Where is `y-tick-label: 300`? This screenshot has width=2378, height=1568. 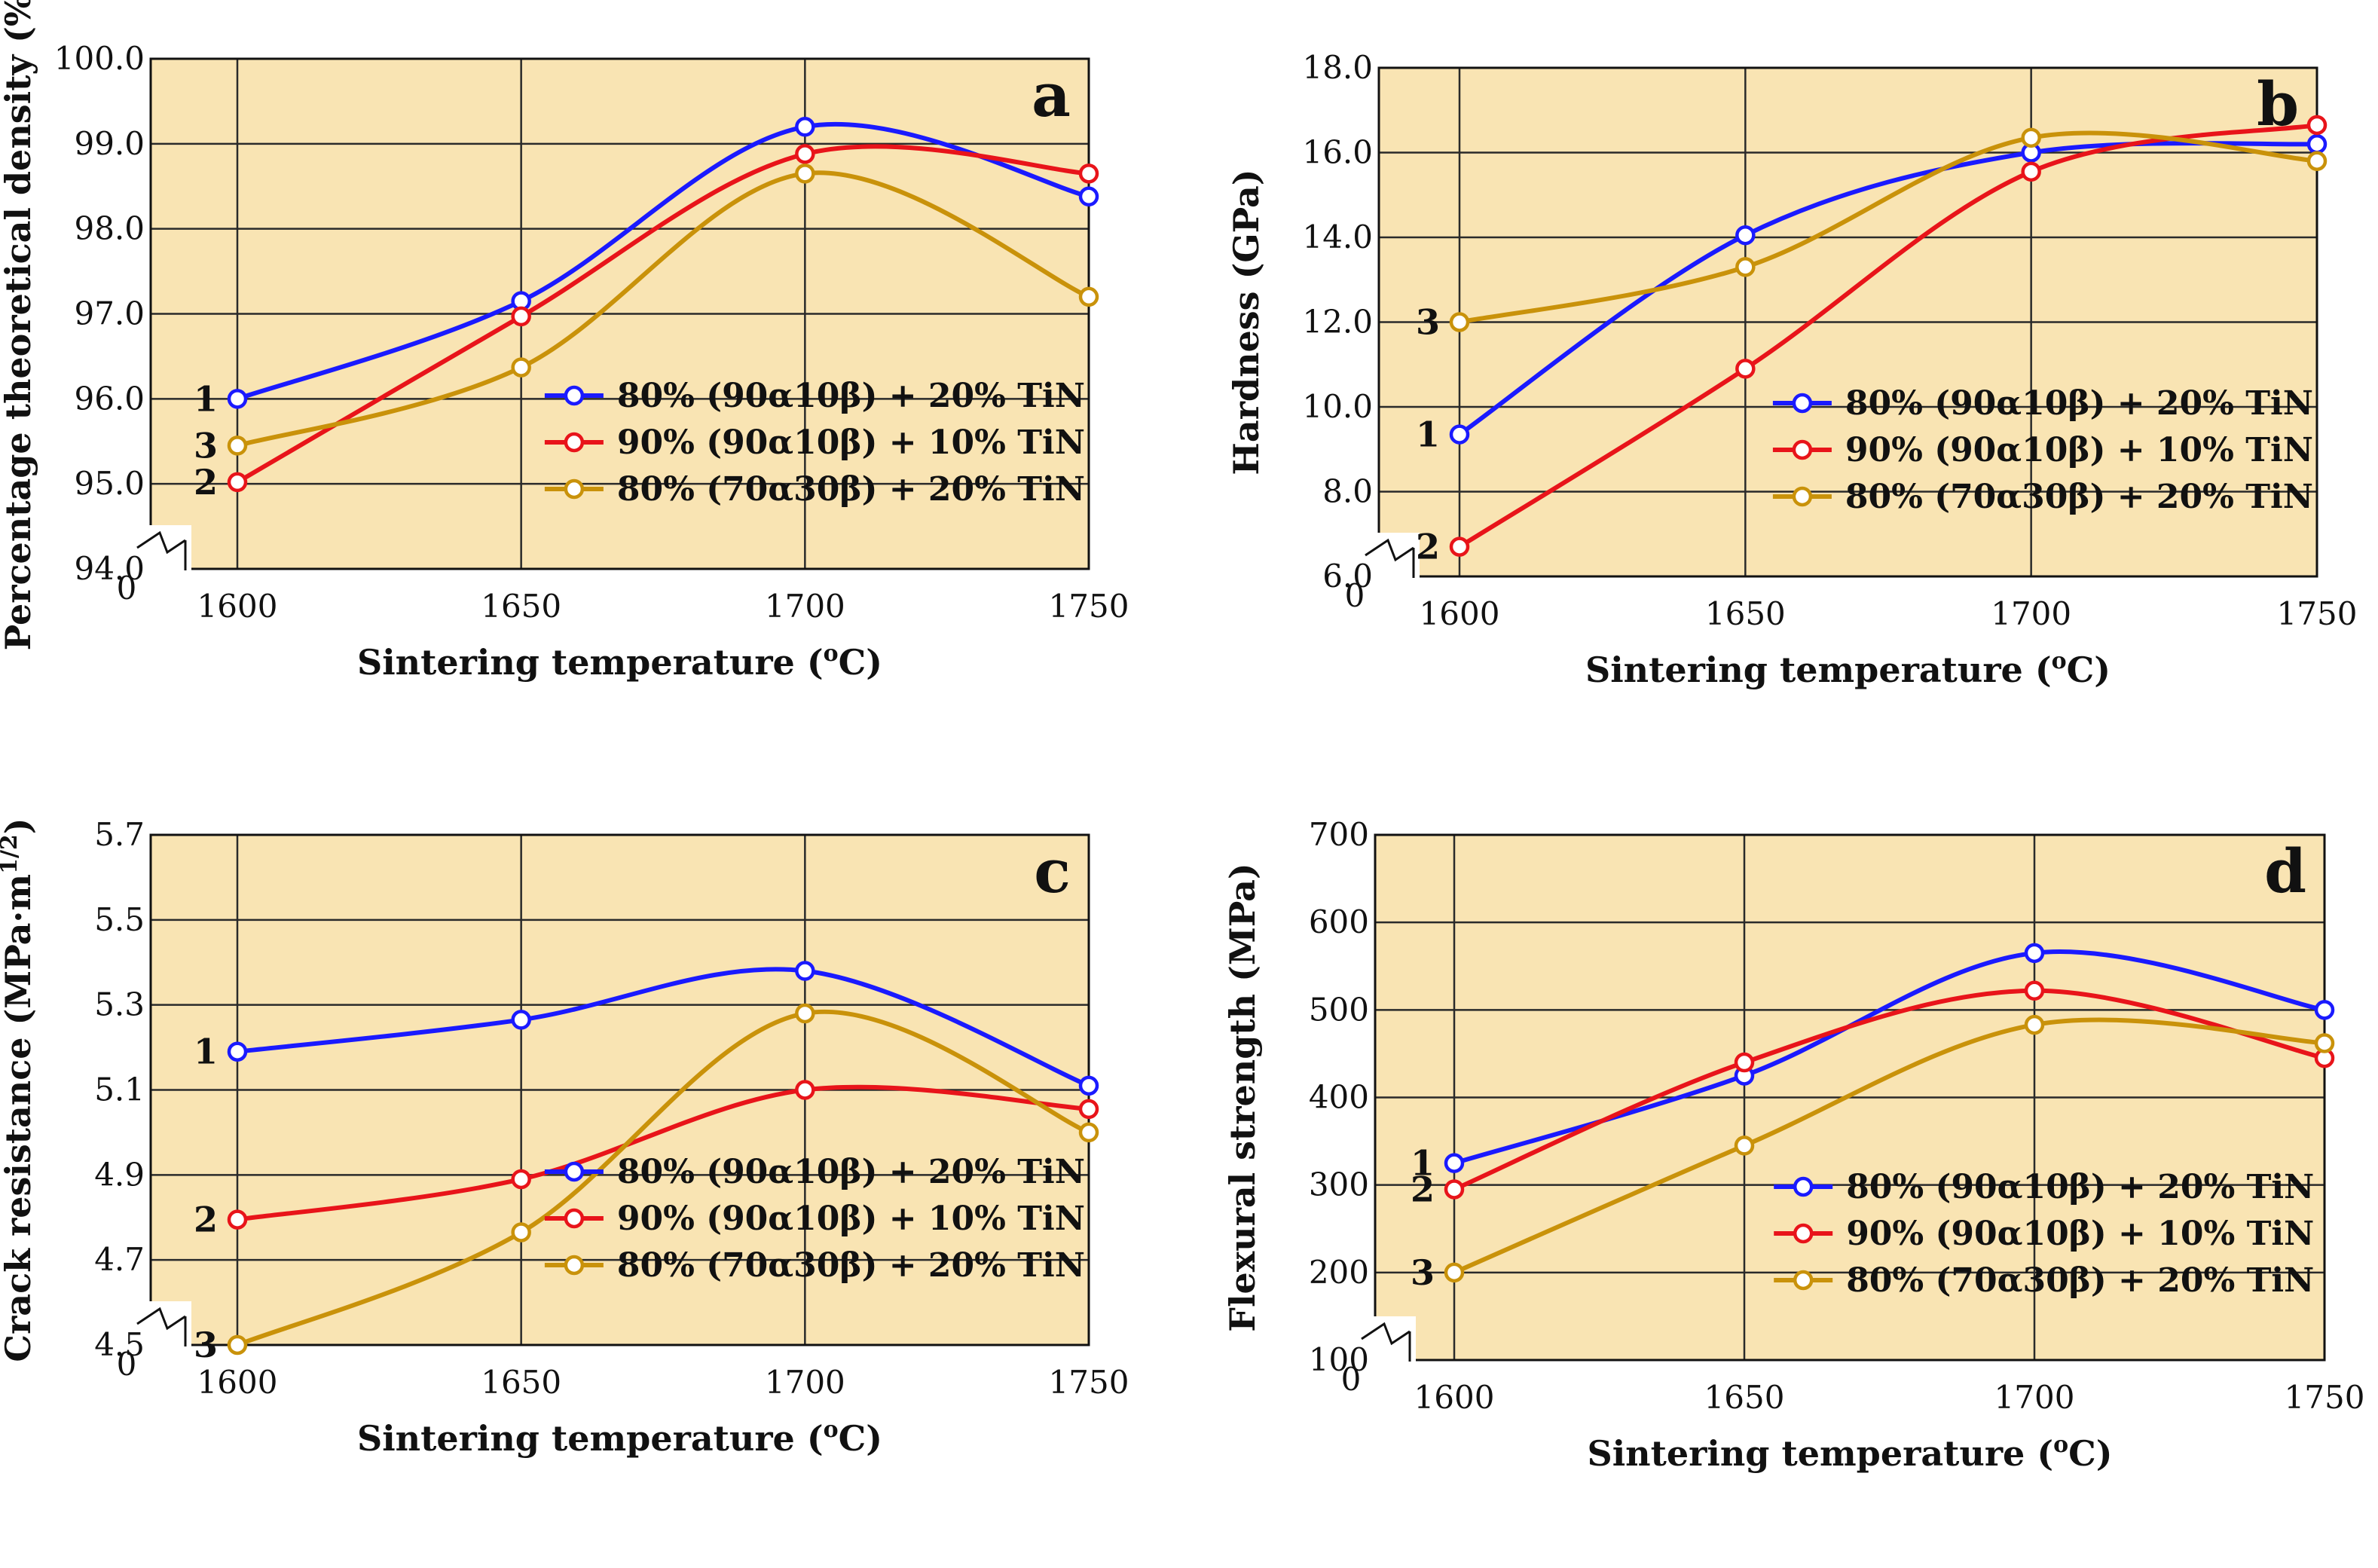
y-tick-label: 300 is located at coordinates (1339, 1184).